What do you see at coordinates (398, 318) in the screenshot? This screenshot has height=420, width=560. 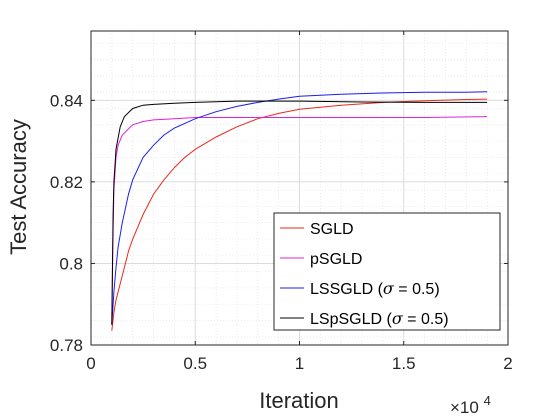 I see `legend-lspsgld-sigma: σ` at bounding box center [398, 318].